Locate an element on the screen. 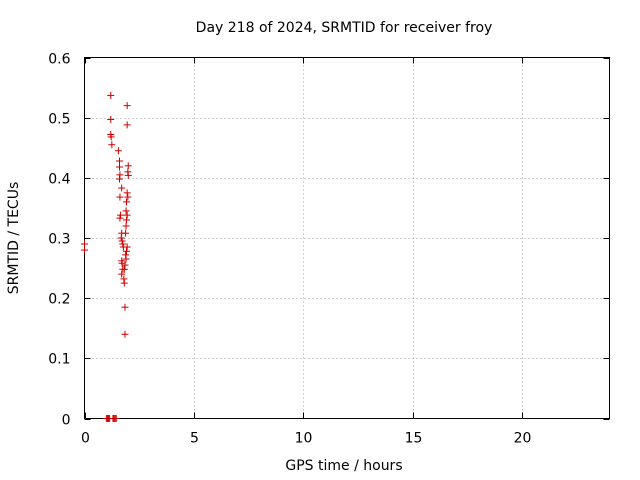 The width and height of the screenshot is (640, 480). x-tick-labels: 0 5 10 15 20 is located at coordinates (306, 439).